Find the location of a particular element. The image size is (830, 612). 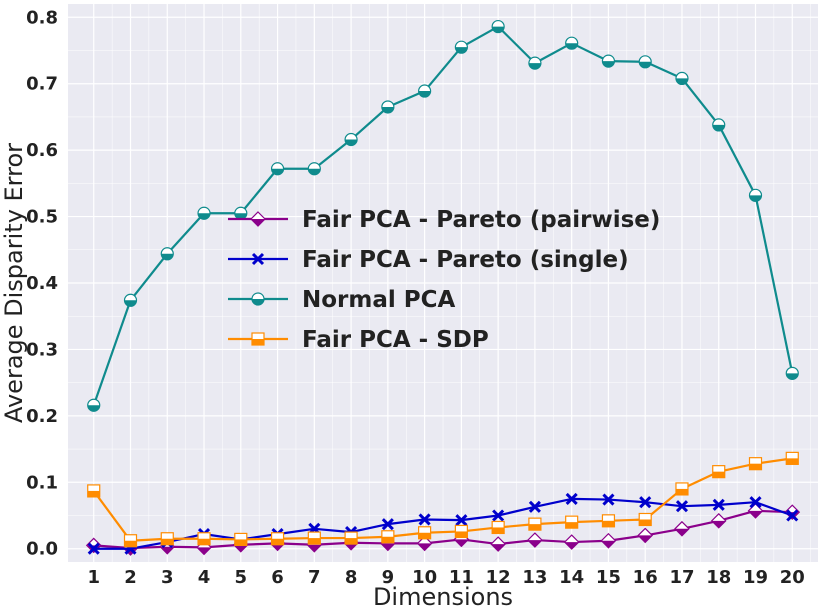

y-tick-label: 0.7 is located at coordinates (42, 84).